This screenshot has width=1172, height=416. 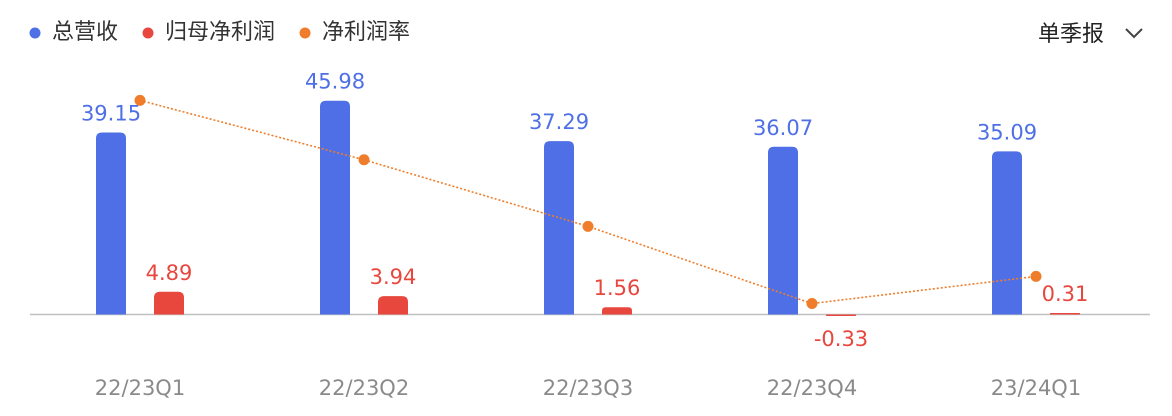 I want to click on legend-label: 净利润率, so click(x=366, y=32).